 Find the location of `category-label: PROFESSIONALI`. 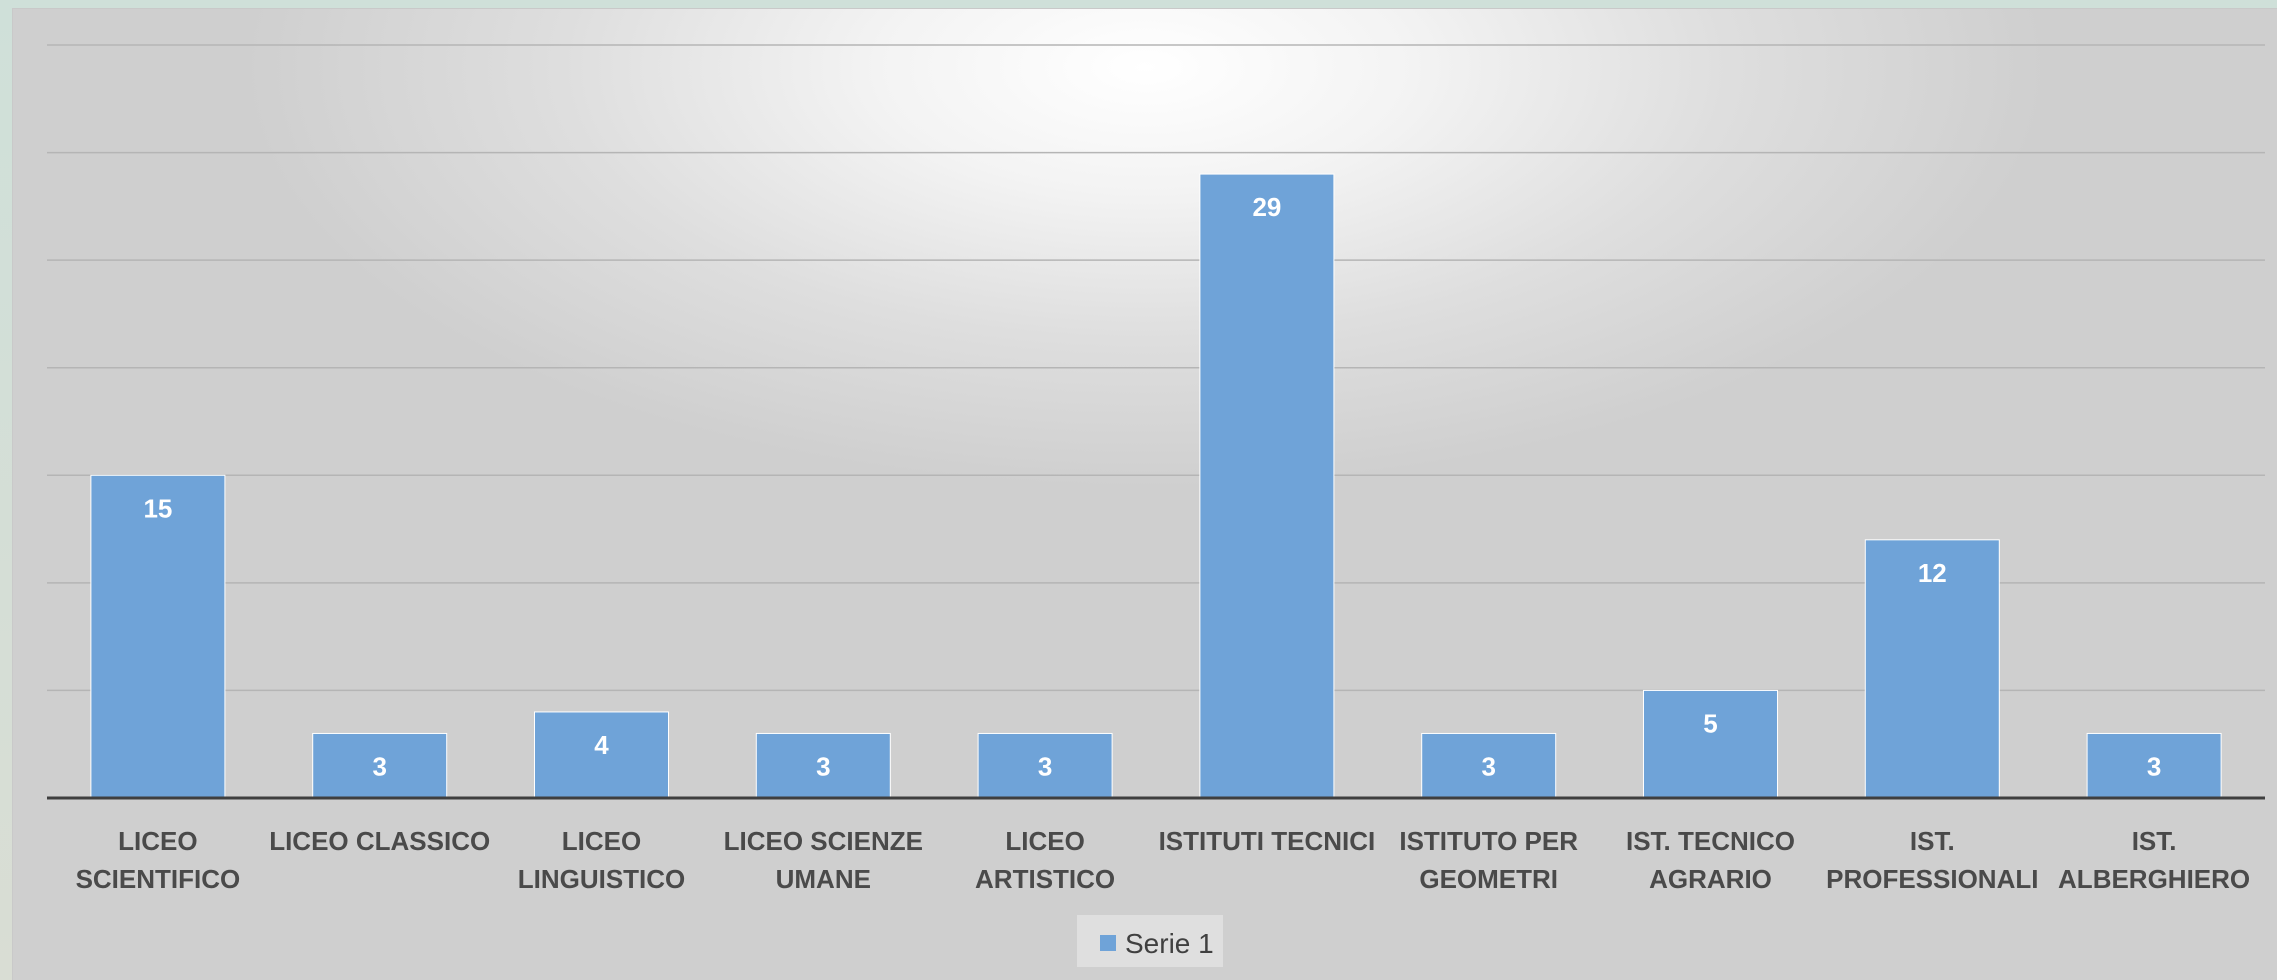

category-label: PROFESSIONALI is located at coordinates (1932, 879).